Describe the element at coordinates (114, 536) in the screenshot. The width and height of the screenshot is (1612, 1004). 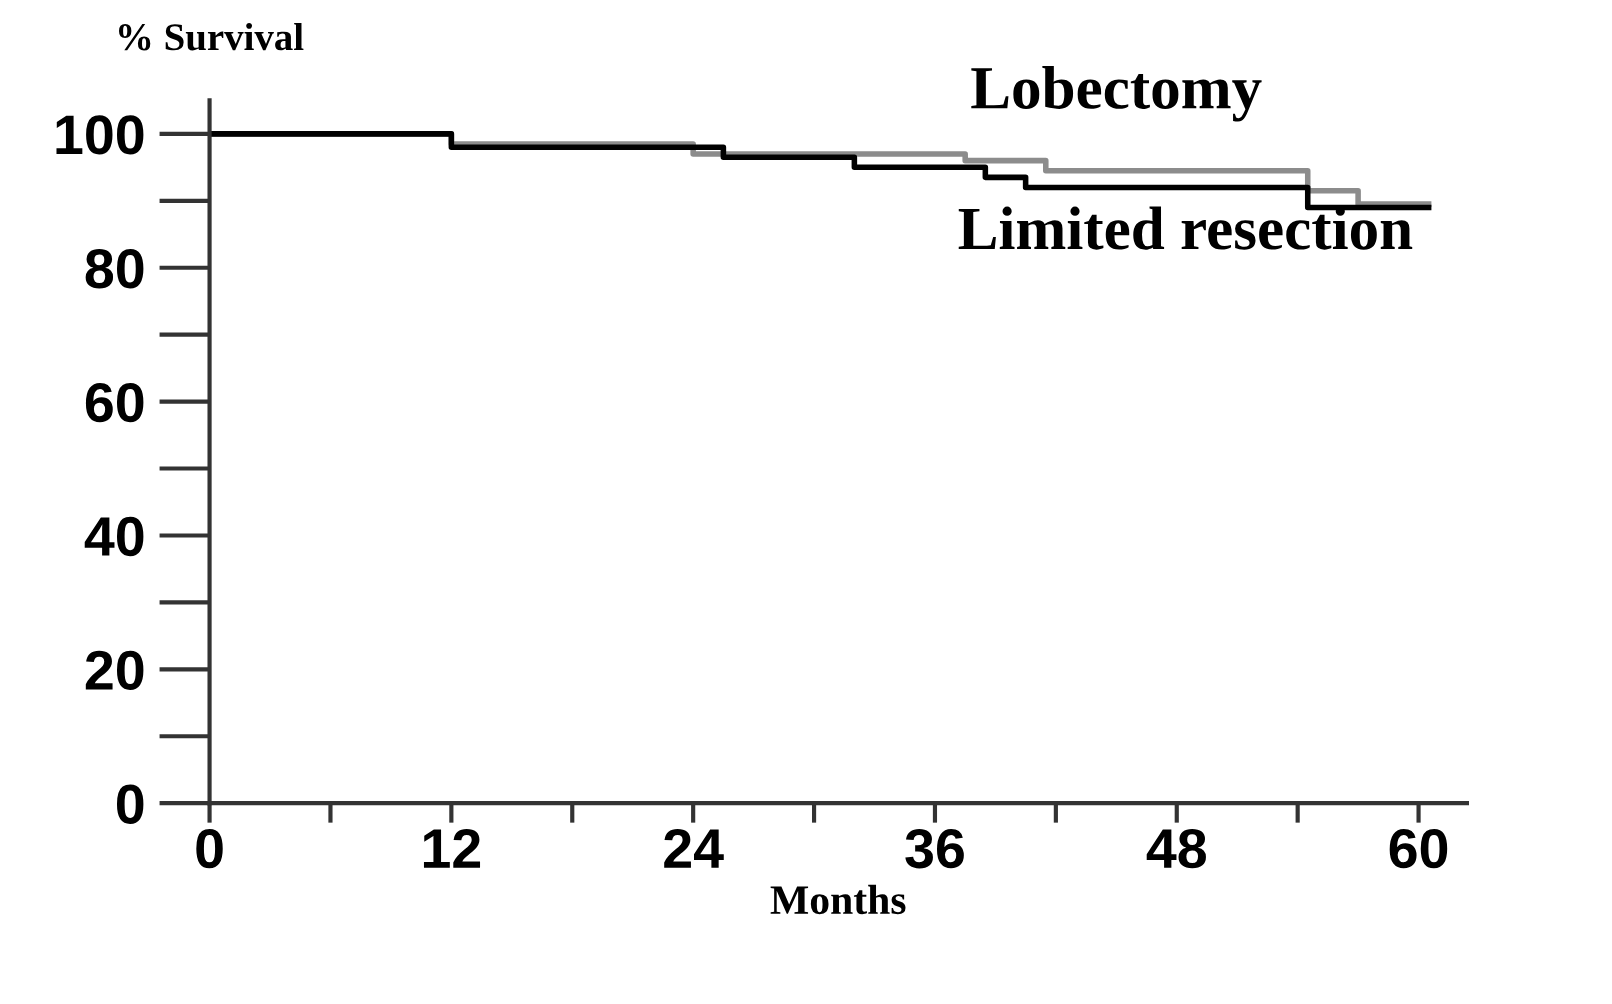
I see `y-tick-label: 40` at that location.